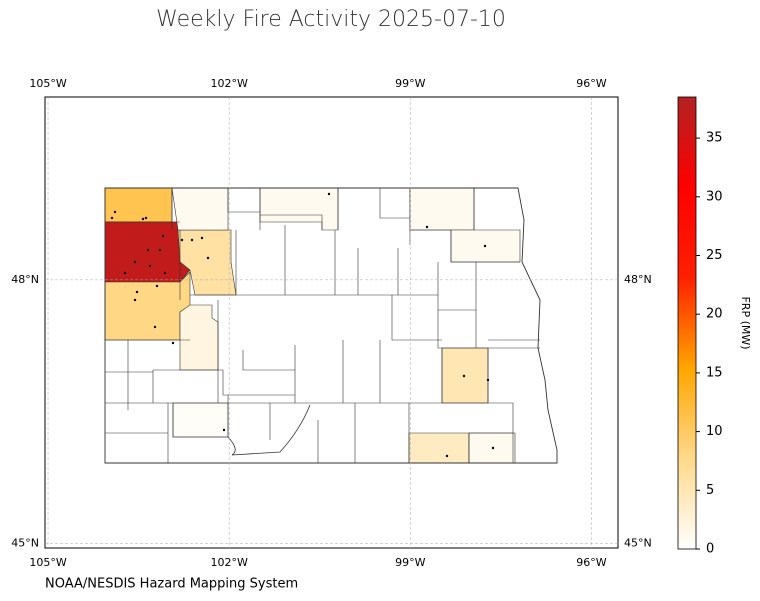 The image size is (760, 601). What do you see at coordinates (410, 83) in the screenshot?
I see `x-tick-label-top: 99°W` at bounding box center [410, 83].